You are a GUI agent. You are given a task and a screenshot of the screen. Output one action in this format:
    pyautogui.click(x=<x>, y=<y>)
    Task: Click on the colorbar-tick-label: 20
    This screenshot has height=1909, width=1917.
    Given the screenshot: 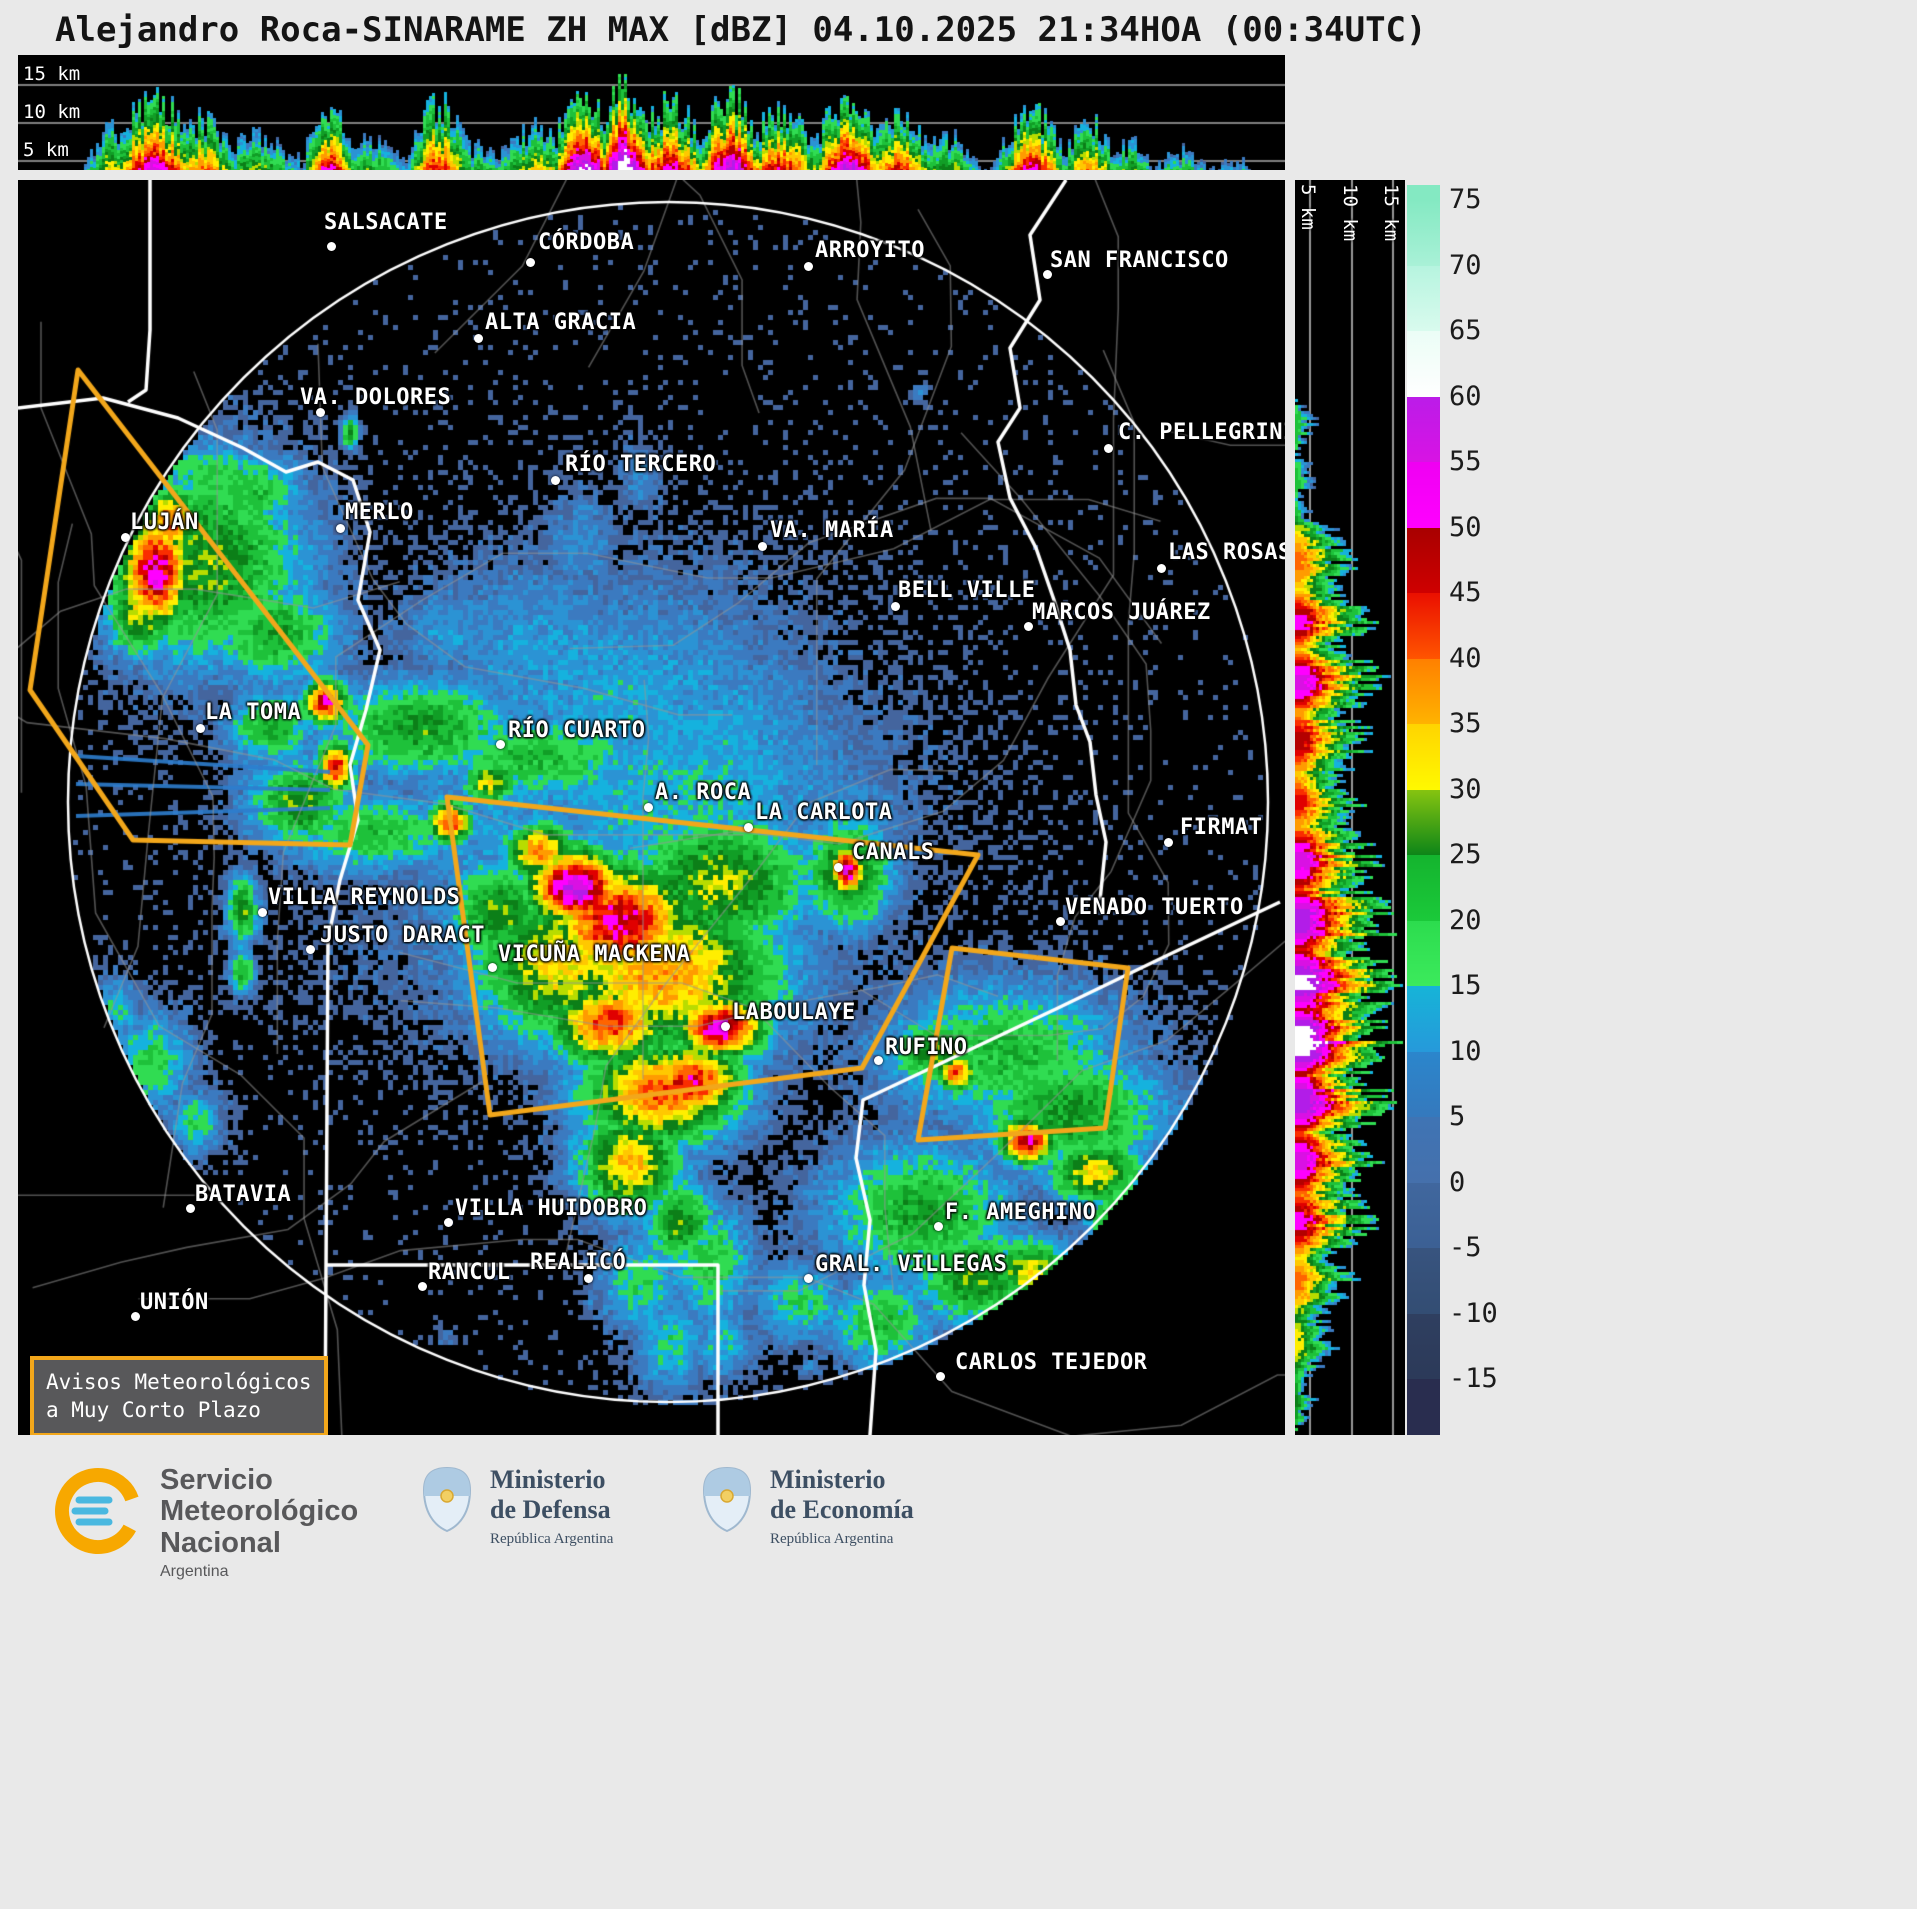 What is the action you would take?
    pyautogui.click(x=1465, y=920)
    